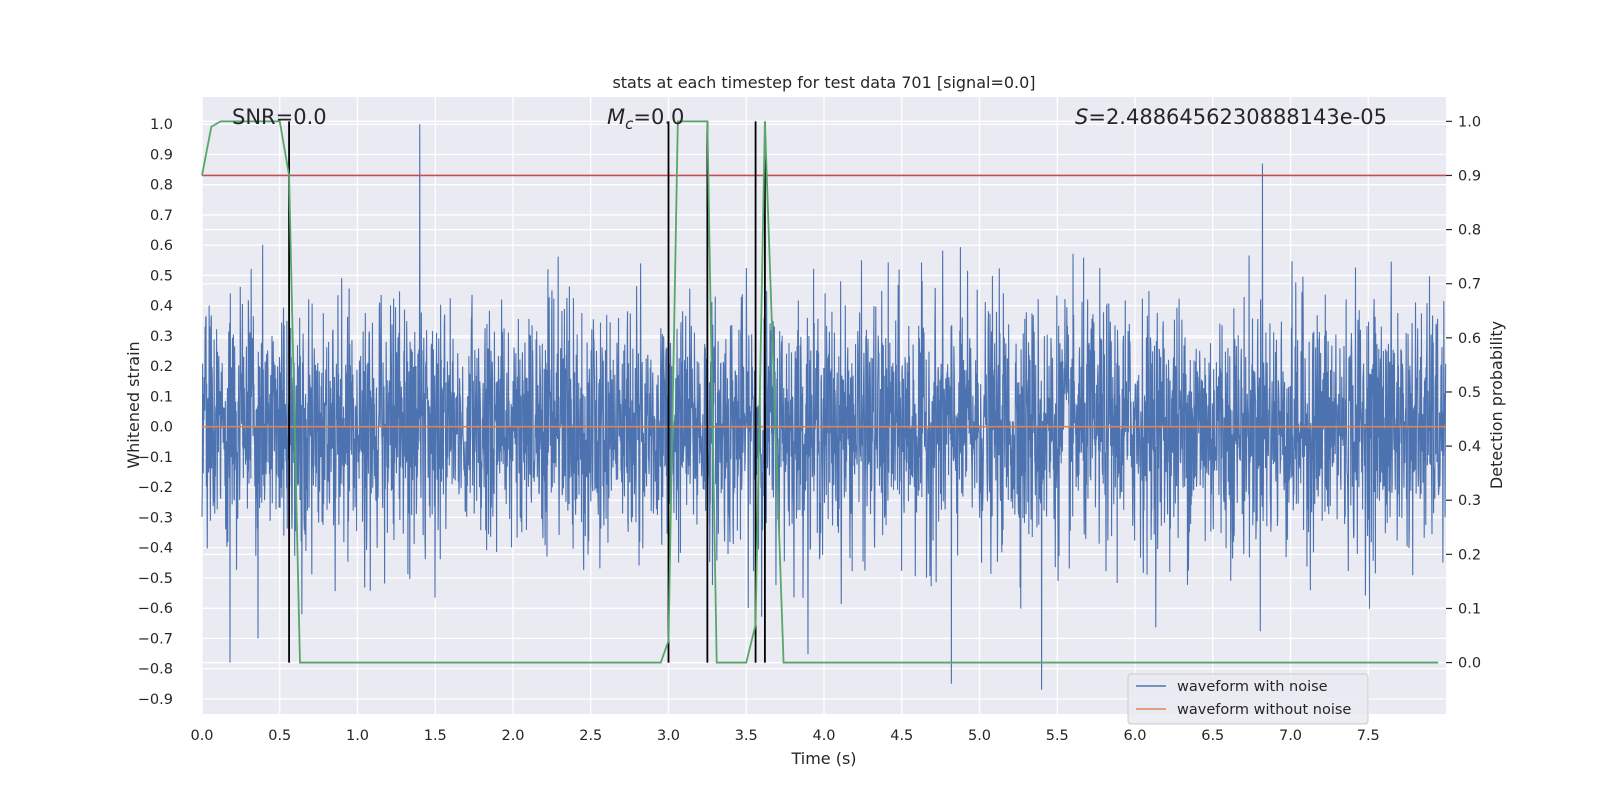  Describe the element at coordinates (161, 216) in the screenshot. I see `y-tick-label: 0.7` at that location.